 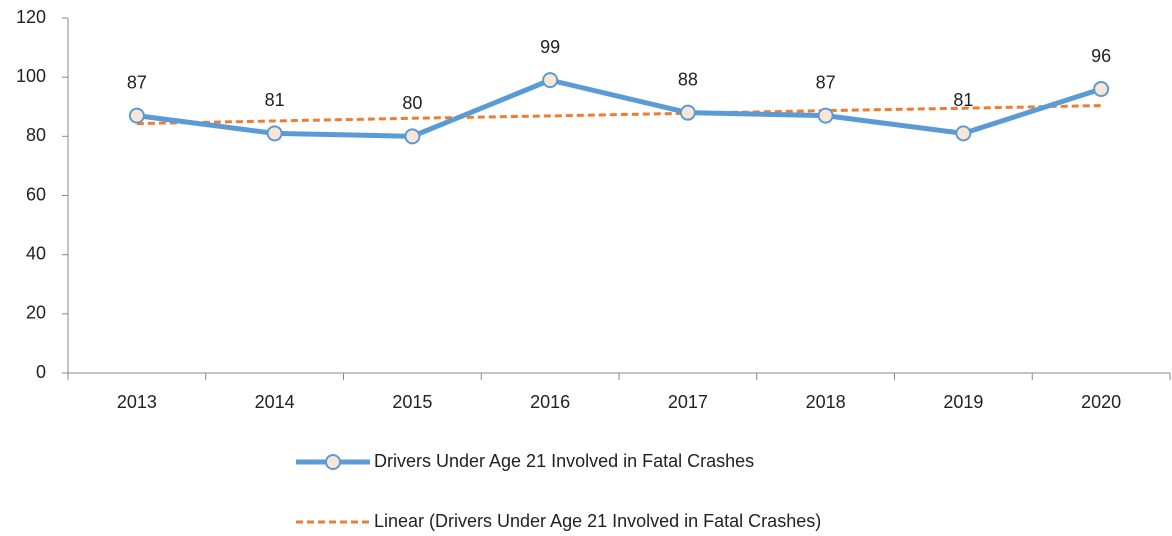 What do you see at coordinates (31, 17) in the screenshot?
I see `y-tick-label: 120` at bounding box center [31, 17].